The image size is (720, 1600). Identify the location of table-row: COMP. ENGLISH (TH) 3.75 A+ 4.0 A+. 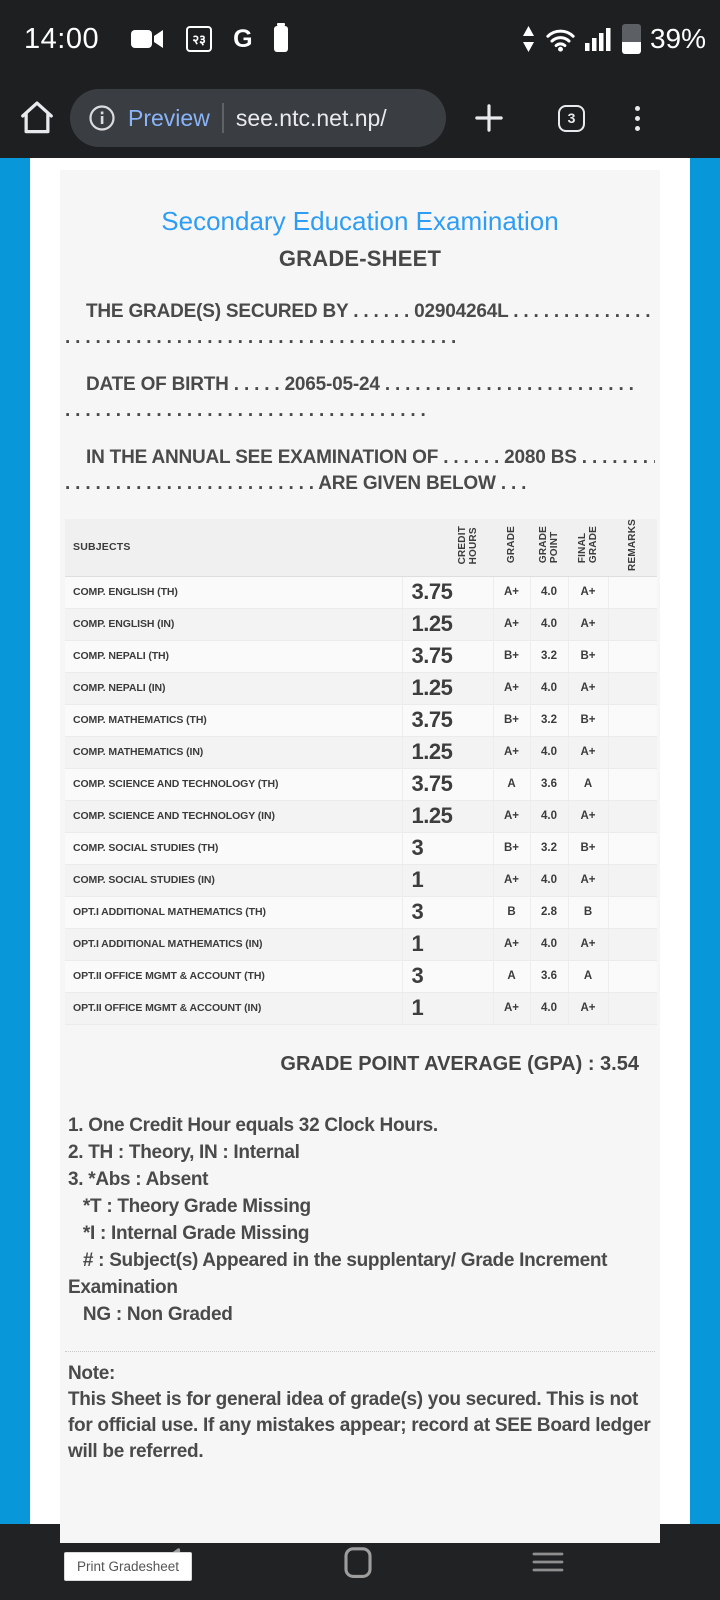
(361, 592).